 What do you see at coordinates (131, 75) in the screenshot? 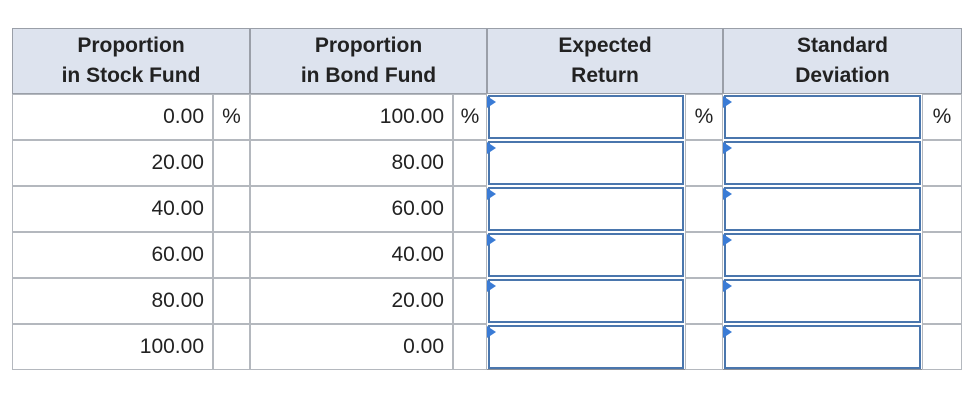
I see `header-line: in Stock Fund` at bounding box center [131, 75].